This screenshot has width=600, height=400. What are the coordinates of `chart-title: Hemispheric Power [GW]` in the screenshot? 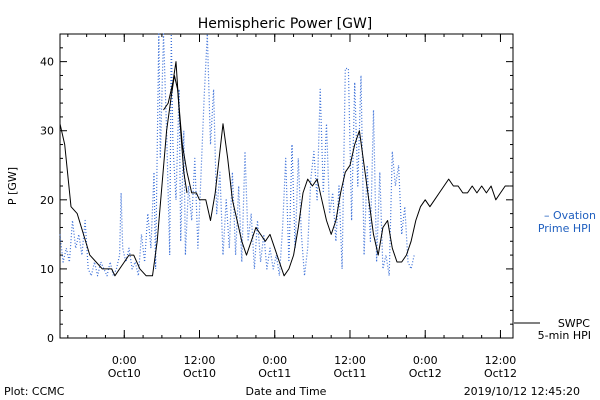 It's located at (285, 24).